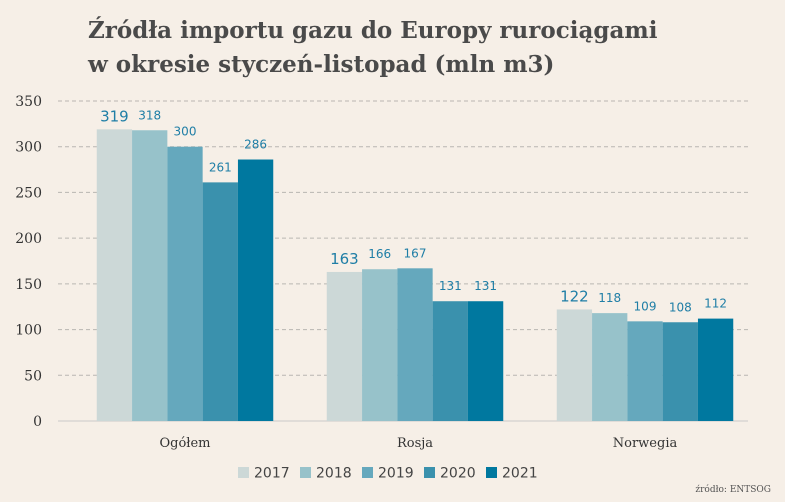  Describe the element at coordinates (255, 145) in the screenshot. I see `data-label: 286` at that location.